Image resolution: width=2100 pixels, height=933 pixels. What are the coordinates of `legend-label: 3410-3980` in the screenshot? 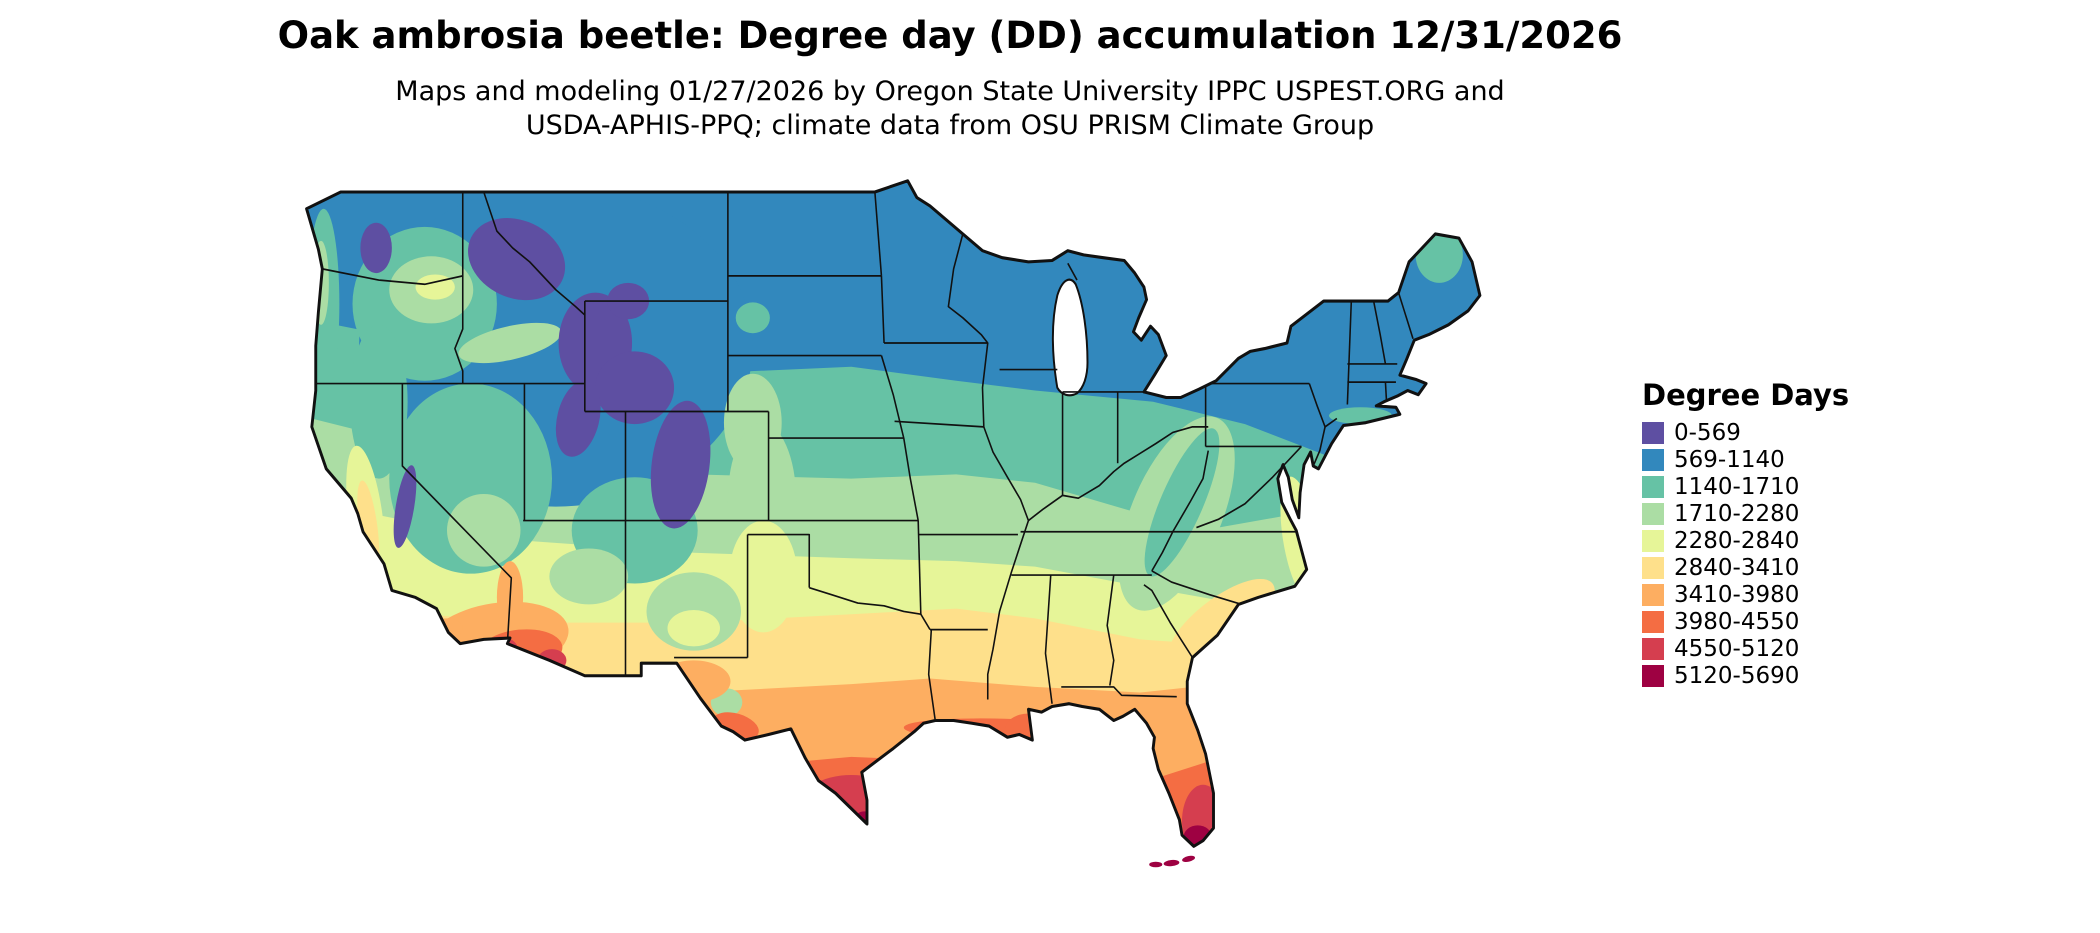 It's located at (1737, 594).